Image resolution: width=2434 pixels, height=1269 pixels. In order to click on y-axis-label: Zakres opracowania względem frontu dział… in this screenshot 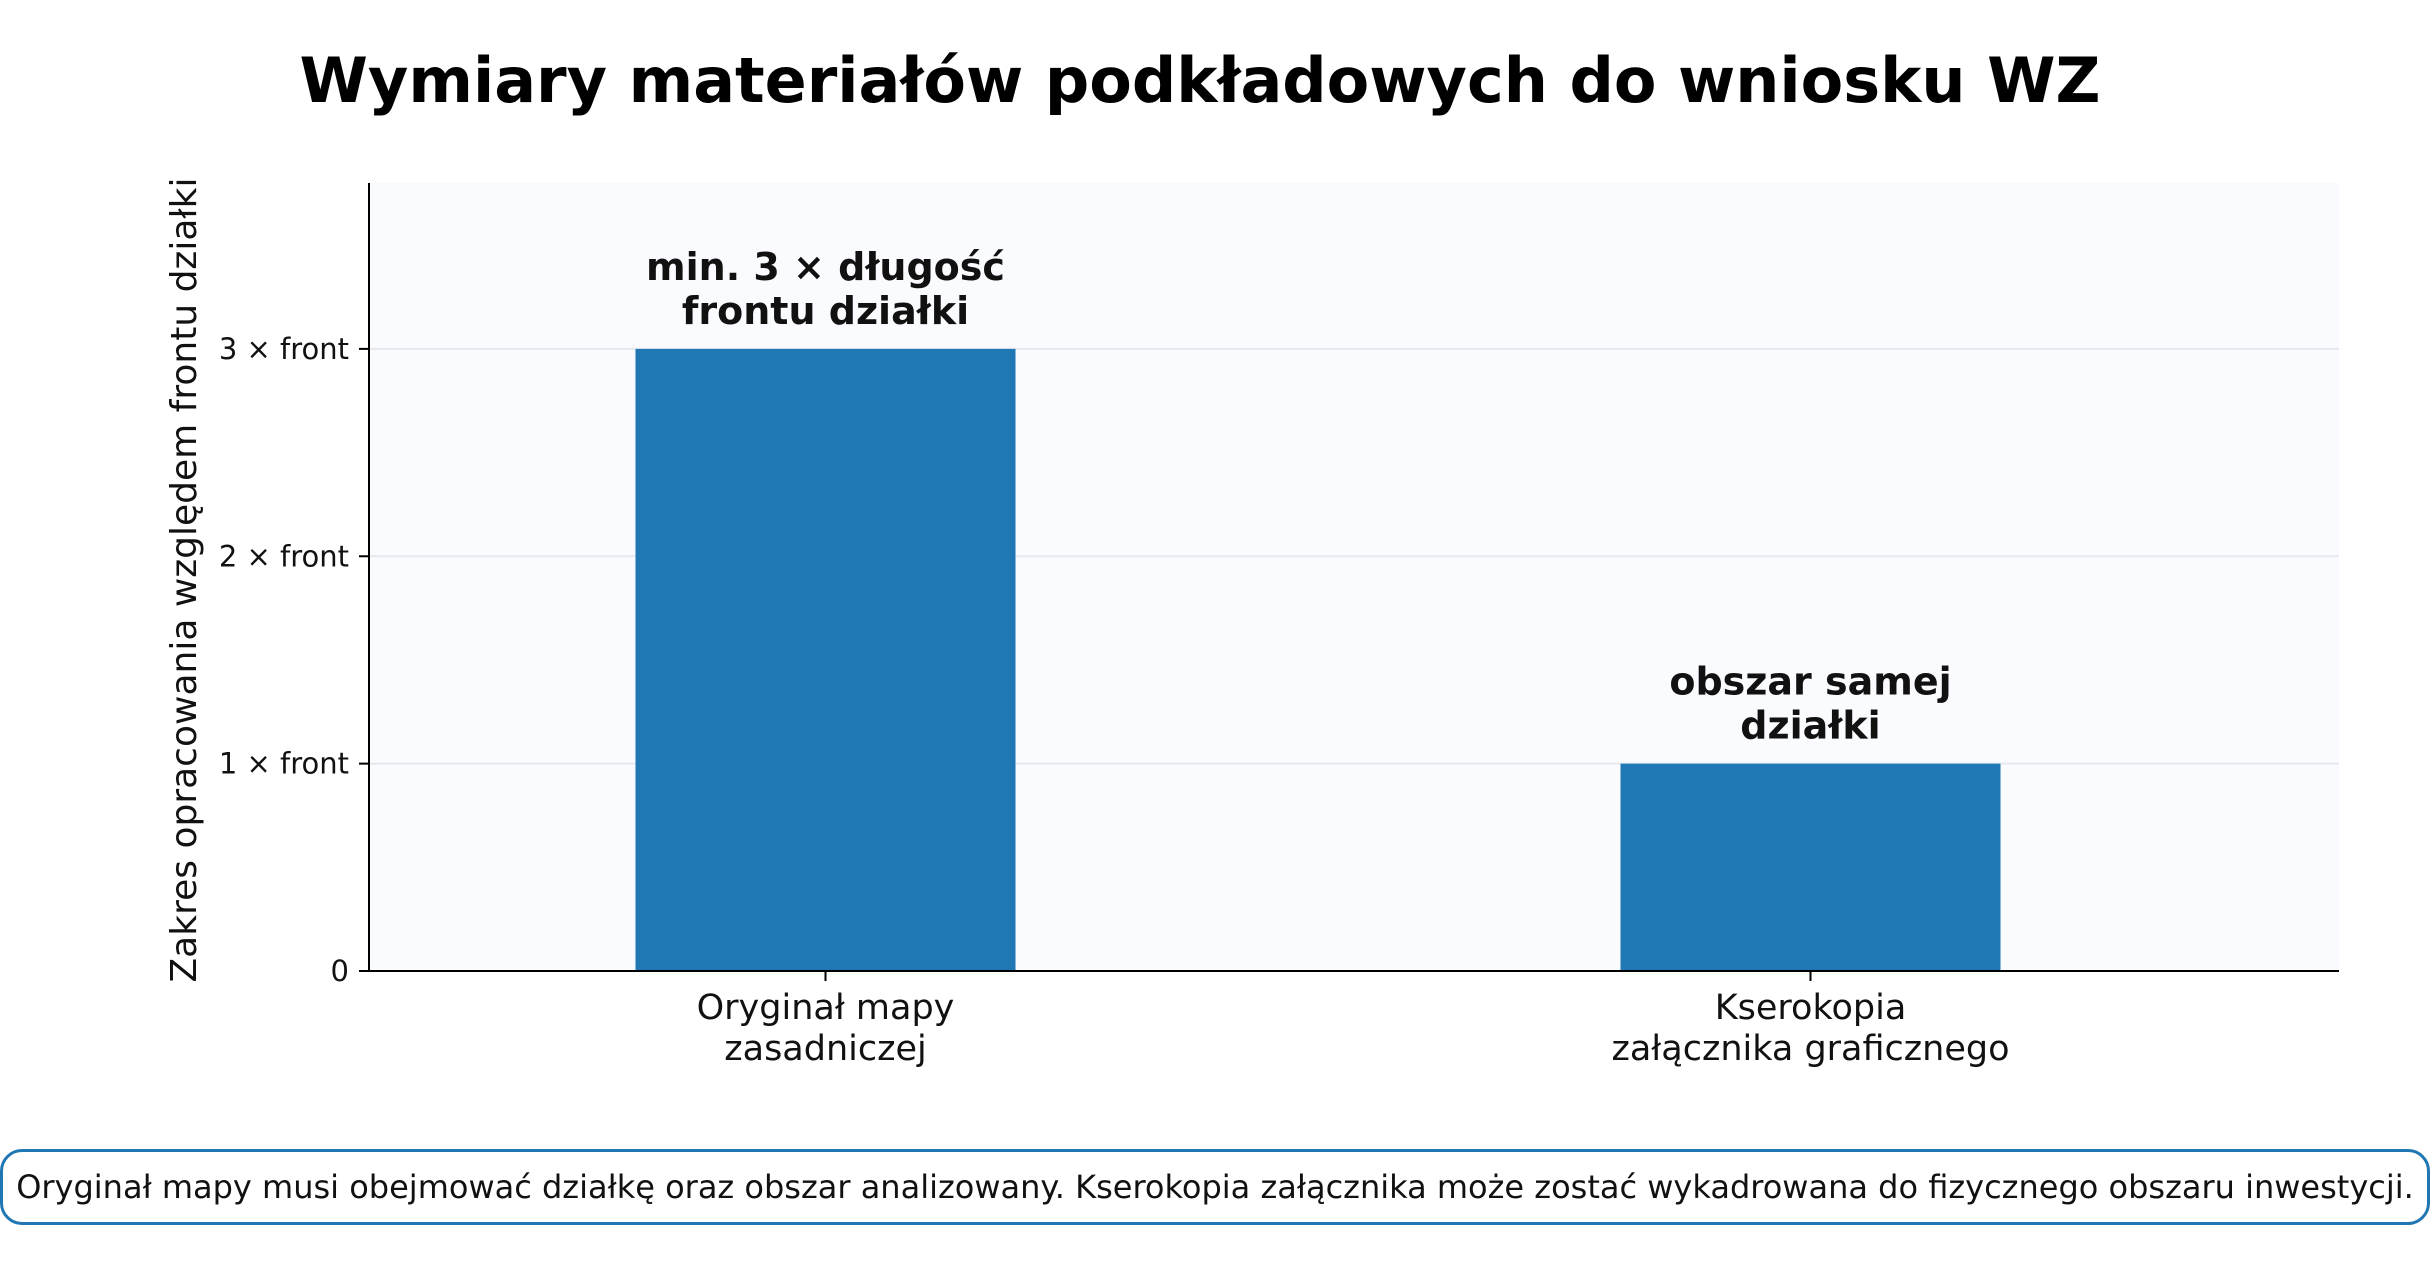, I will do `click(184, 580)`.